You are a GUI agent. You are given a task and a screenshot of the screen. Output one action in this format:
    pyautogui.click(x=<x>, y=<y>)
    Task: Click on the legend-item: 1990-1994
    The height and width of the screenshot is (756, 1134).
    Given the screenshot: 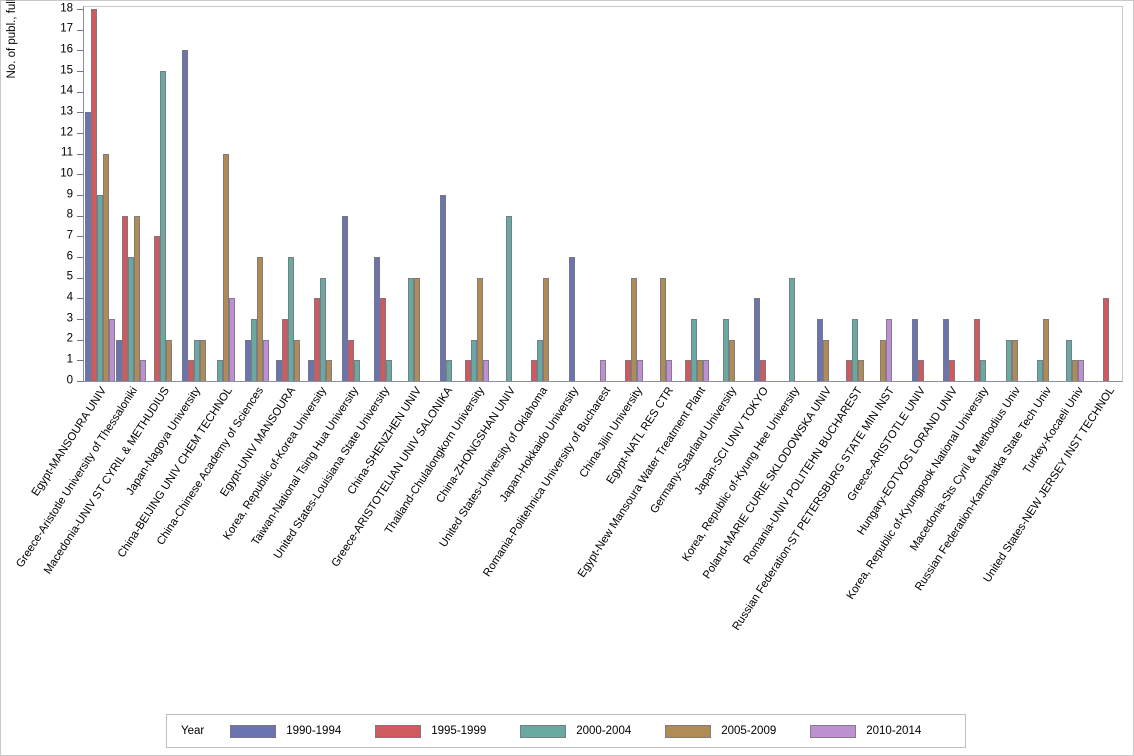 What is the action you would take?
    pyautogui.click(x=286, y=731)
    